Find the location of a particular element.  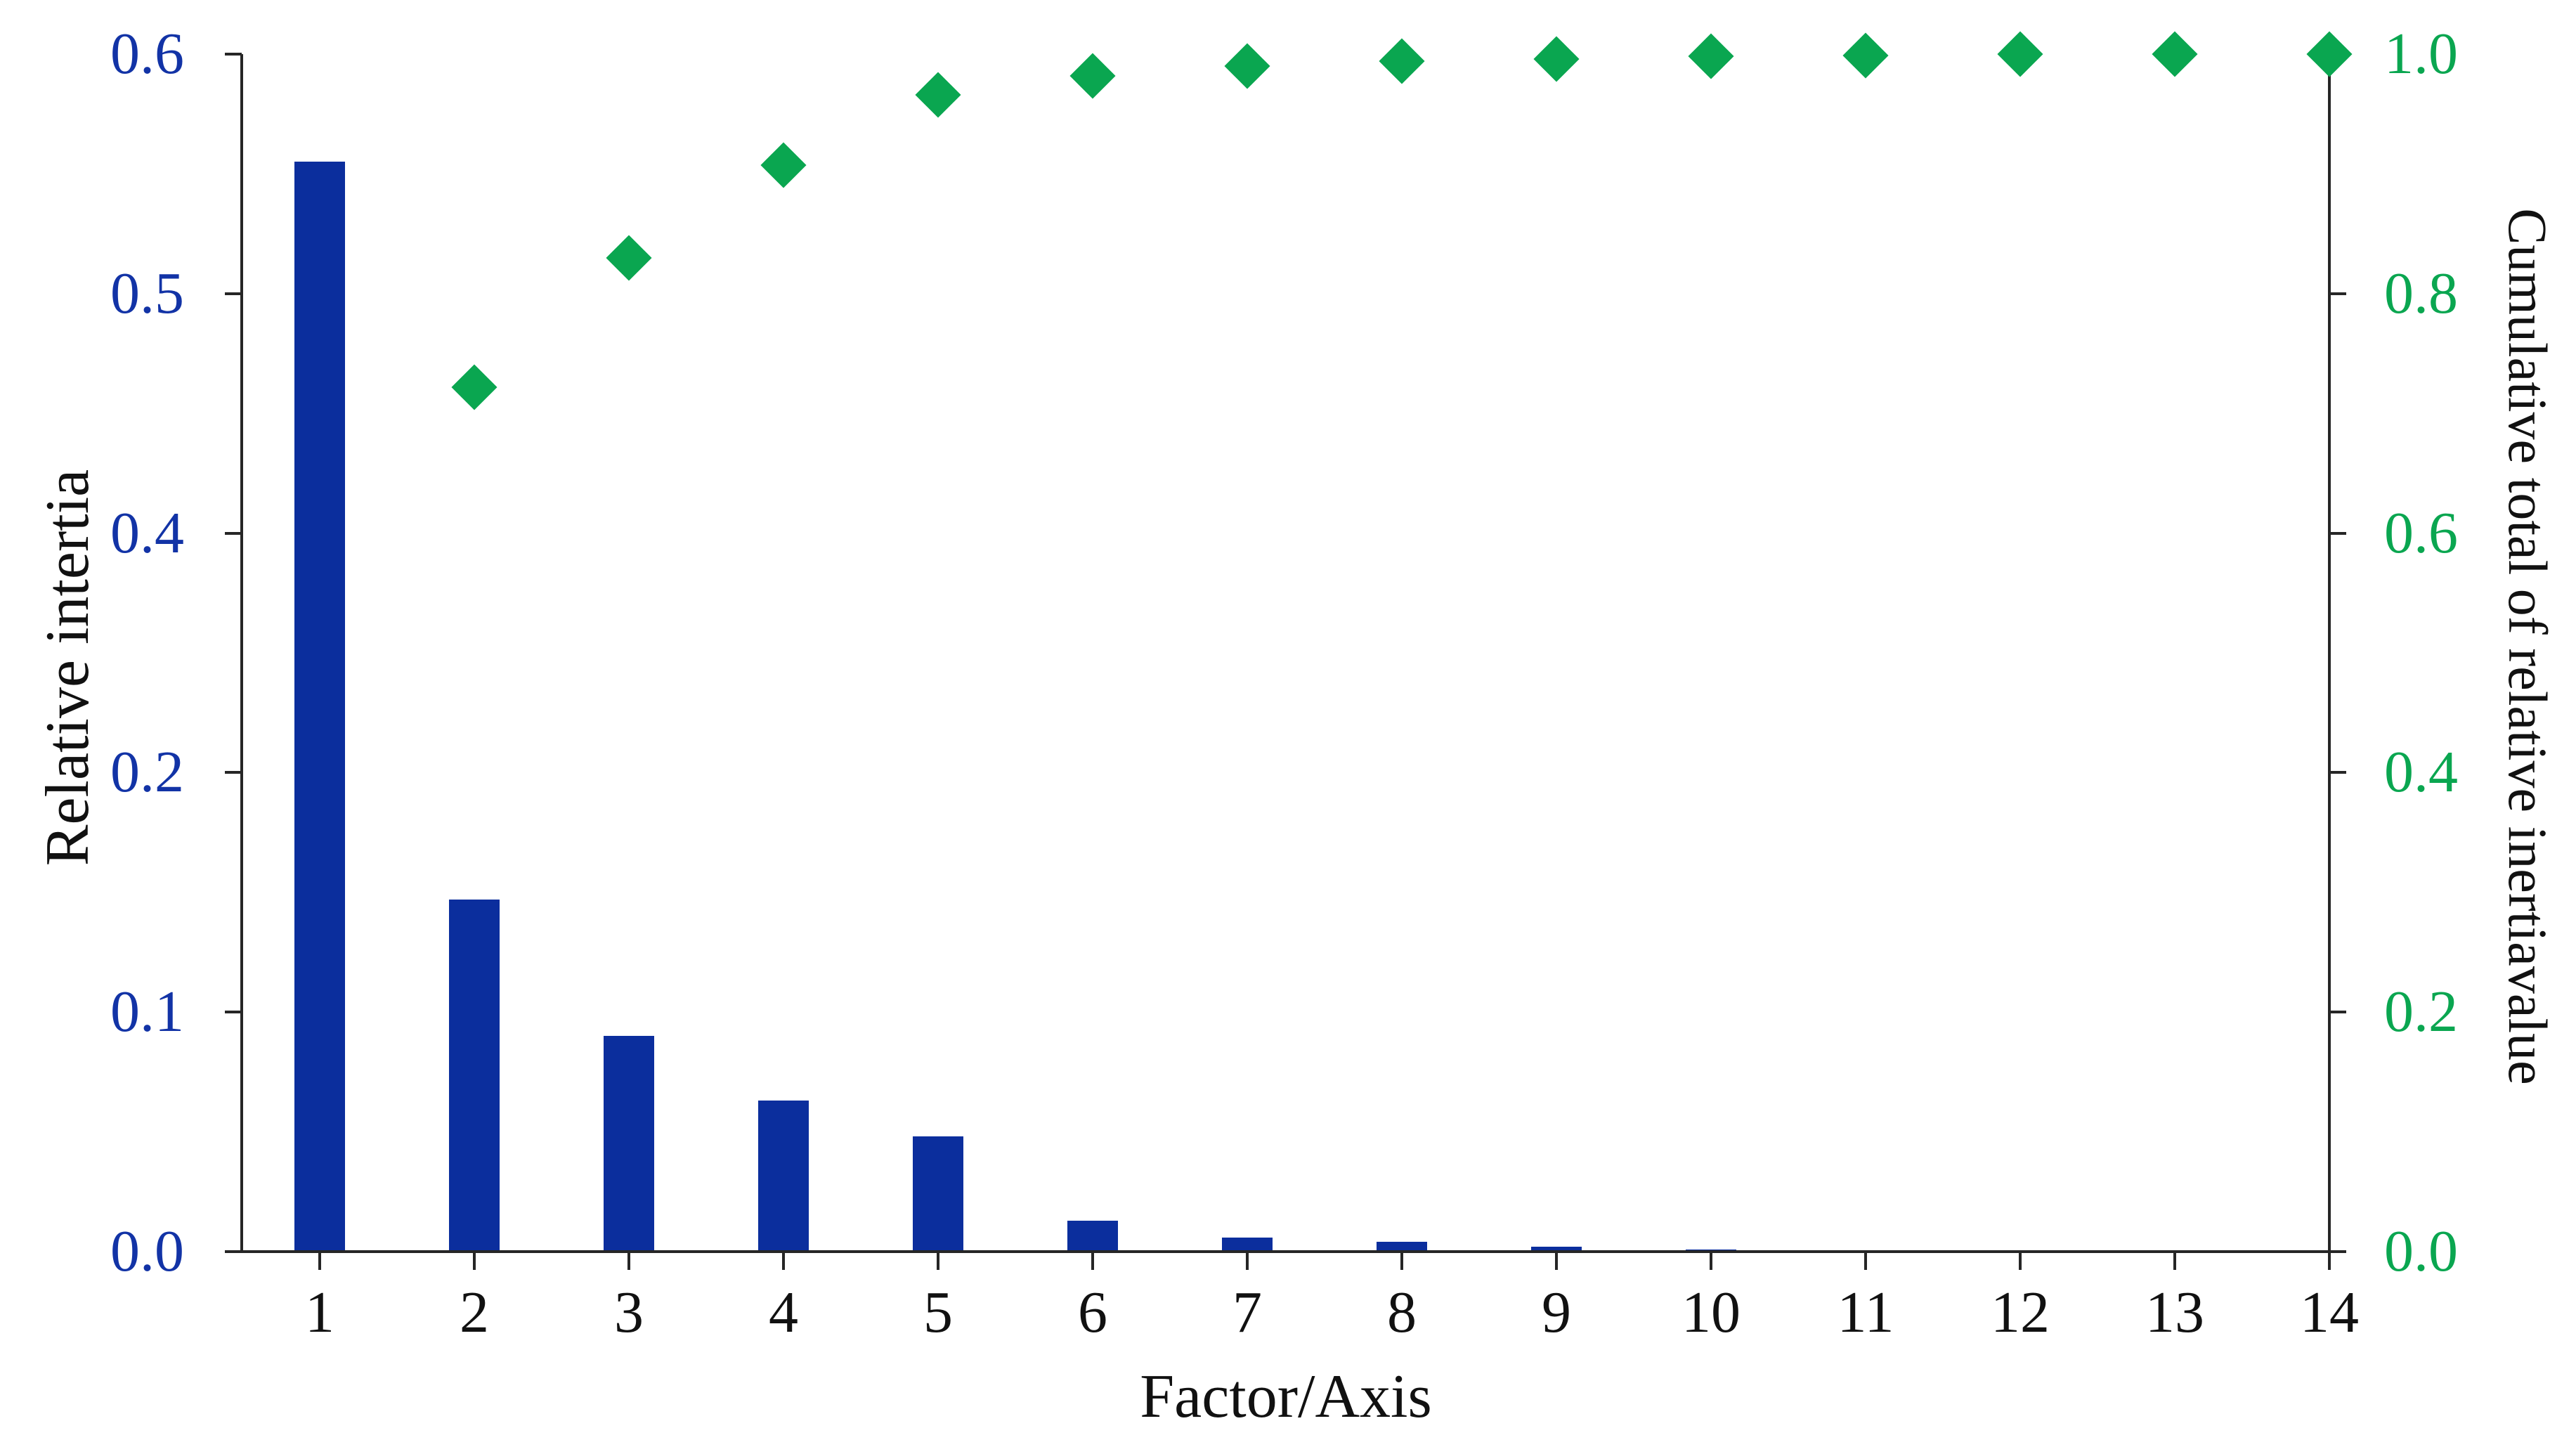

x-axis-title: Factor/Axis is located at coordinates (1286, 1397).